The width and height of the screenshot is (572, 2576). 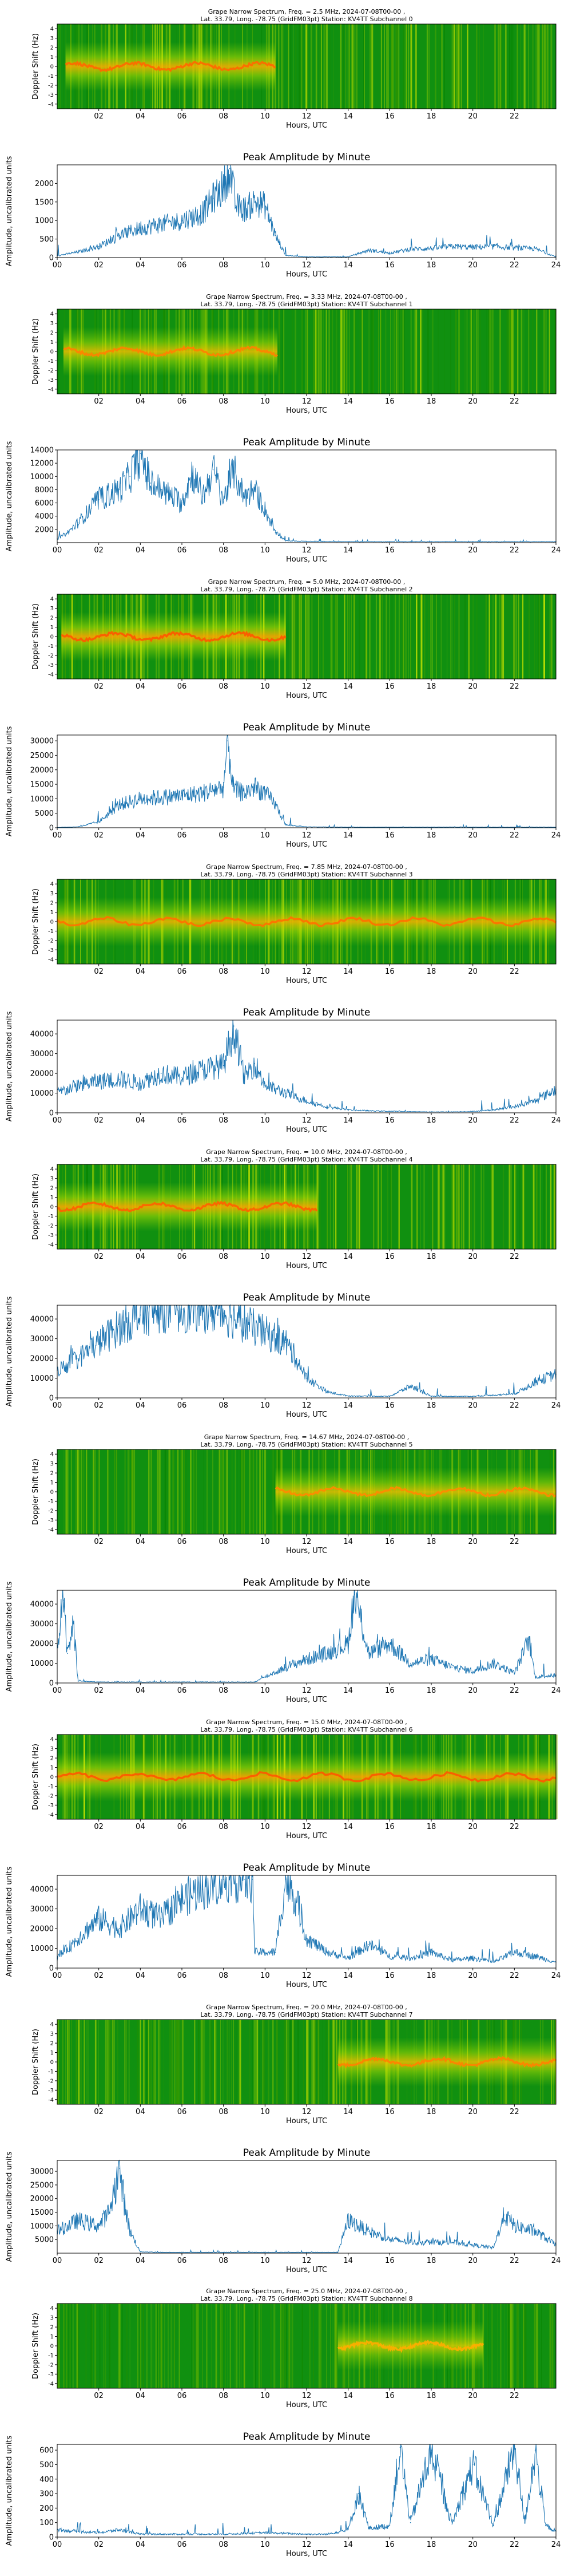 What do you see at coordinates (140, 265) in the screenshot?
I see `amplitude-xtick-label: 04` at bounding box center [140, 265].